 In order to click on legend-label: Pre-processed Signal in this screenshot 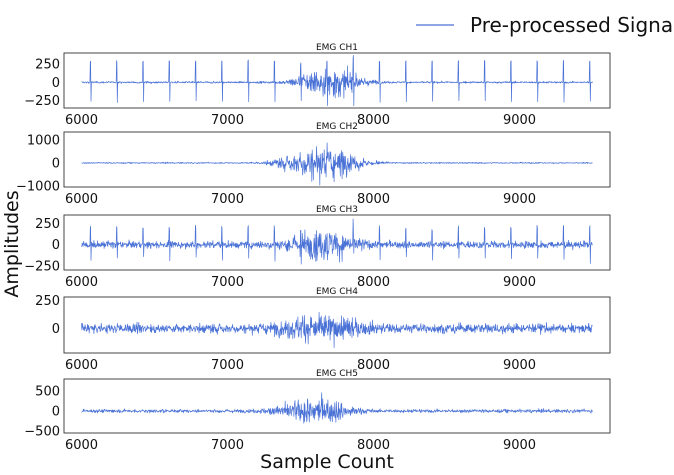, I will do `click(572, 25)`.